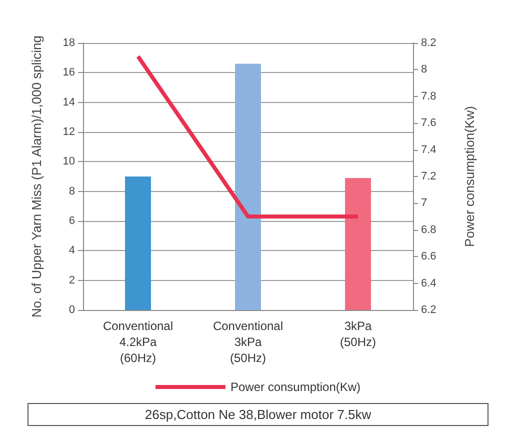  I want to click on y-tick-label: 2, so click(71, 280).